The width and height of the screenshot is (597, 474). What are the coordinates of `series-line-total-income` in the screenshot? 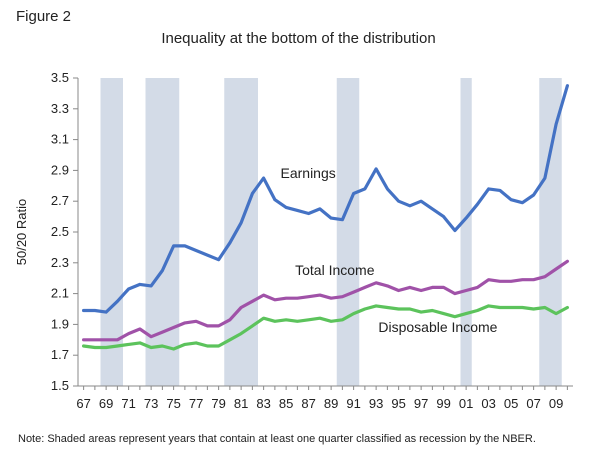 It's located at (325, 300).